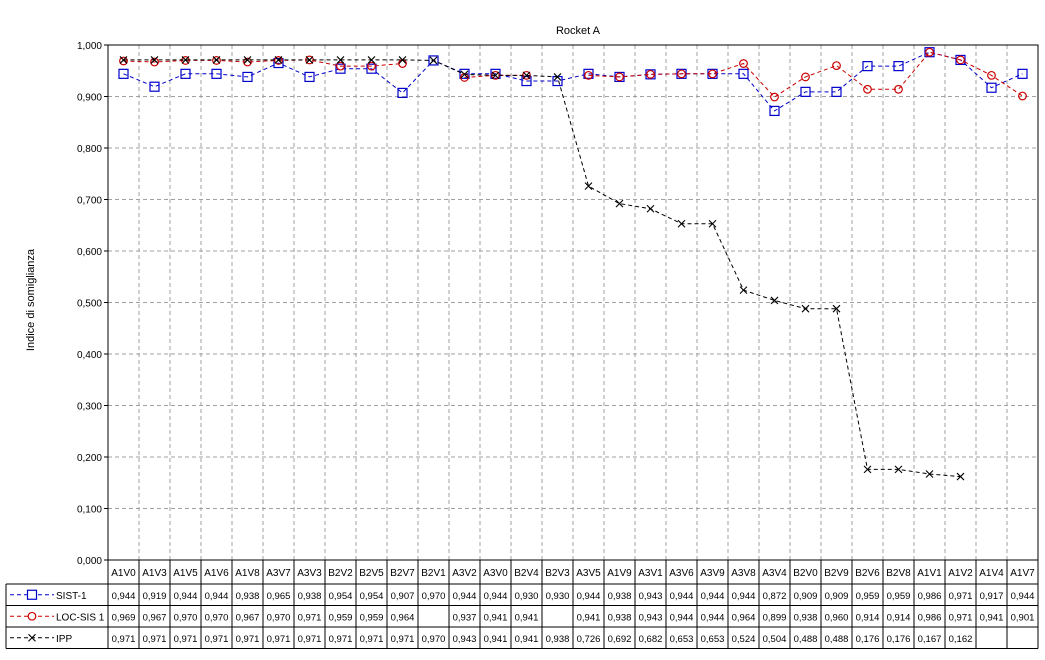 The width and height of the screenshot is (1045, 660). What do you see at coordinates (402, 573) in the screenshot?
I see `category-label: B2V7` at bounding box center [402, 573].